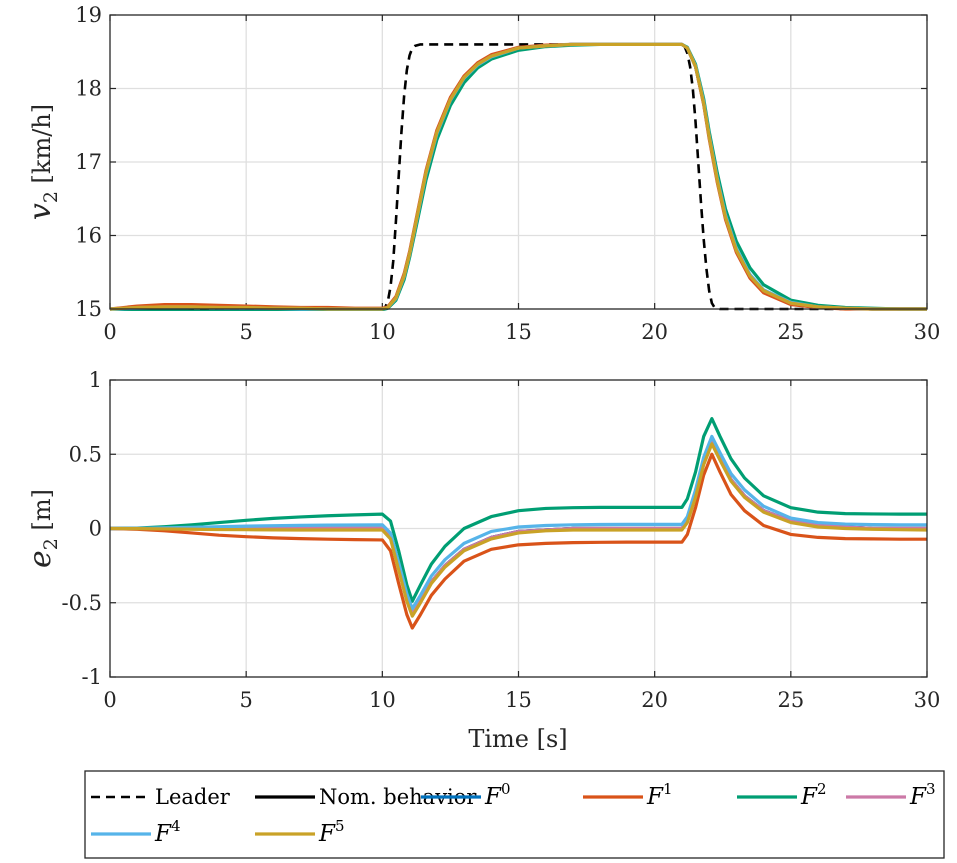 The image size is (957, 863). I want to click on legend-label: F0, so click(497, 795).